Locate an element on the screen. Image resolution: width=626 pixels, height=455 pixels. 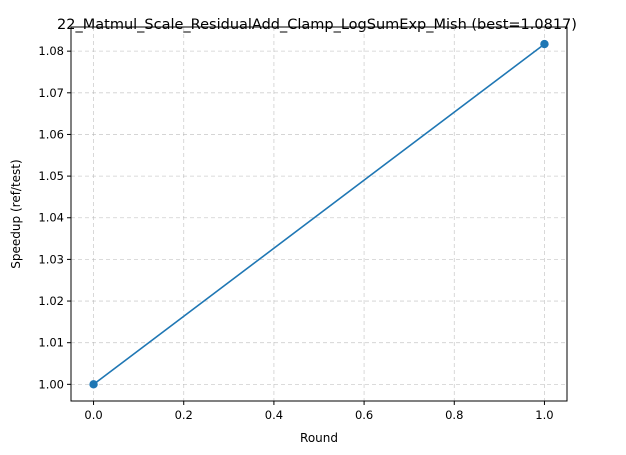
y-tick-label-3: 1.03 is located at coordinates (51, 259).